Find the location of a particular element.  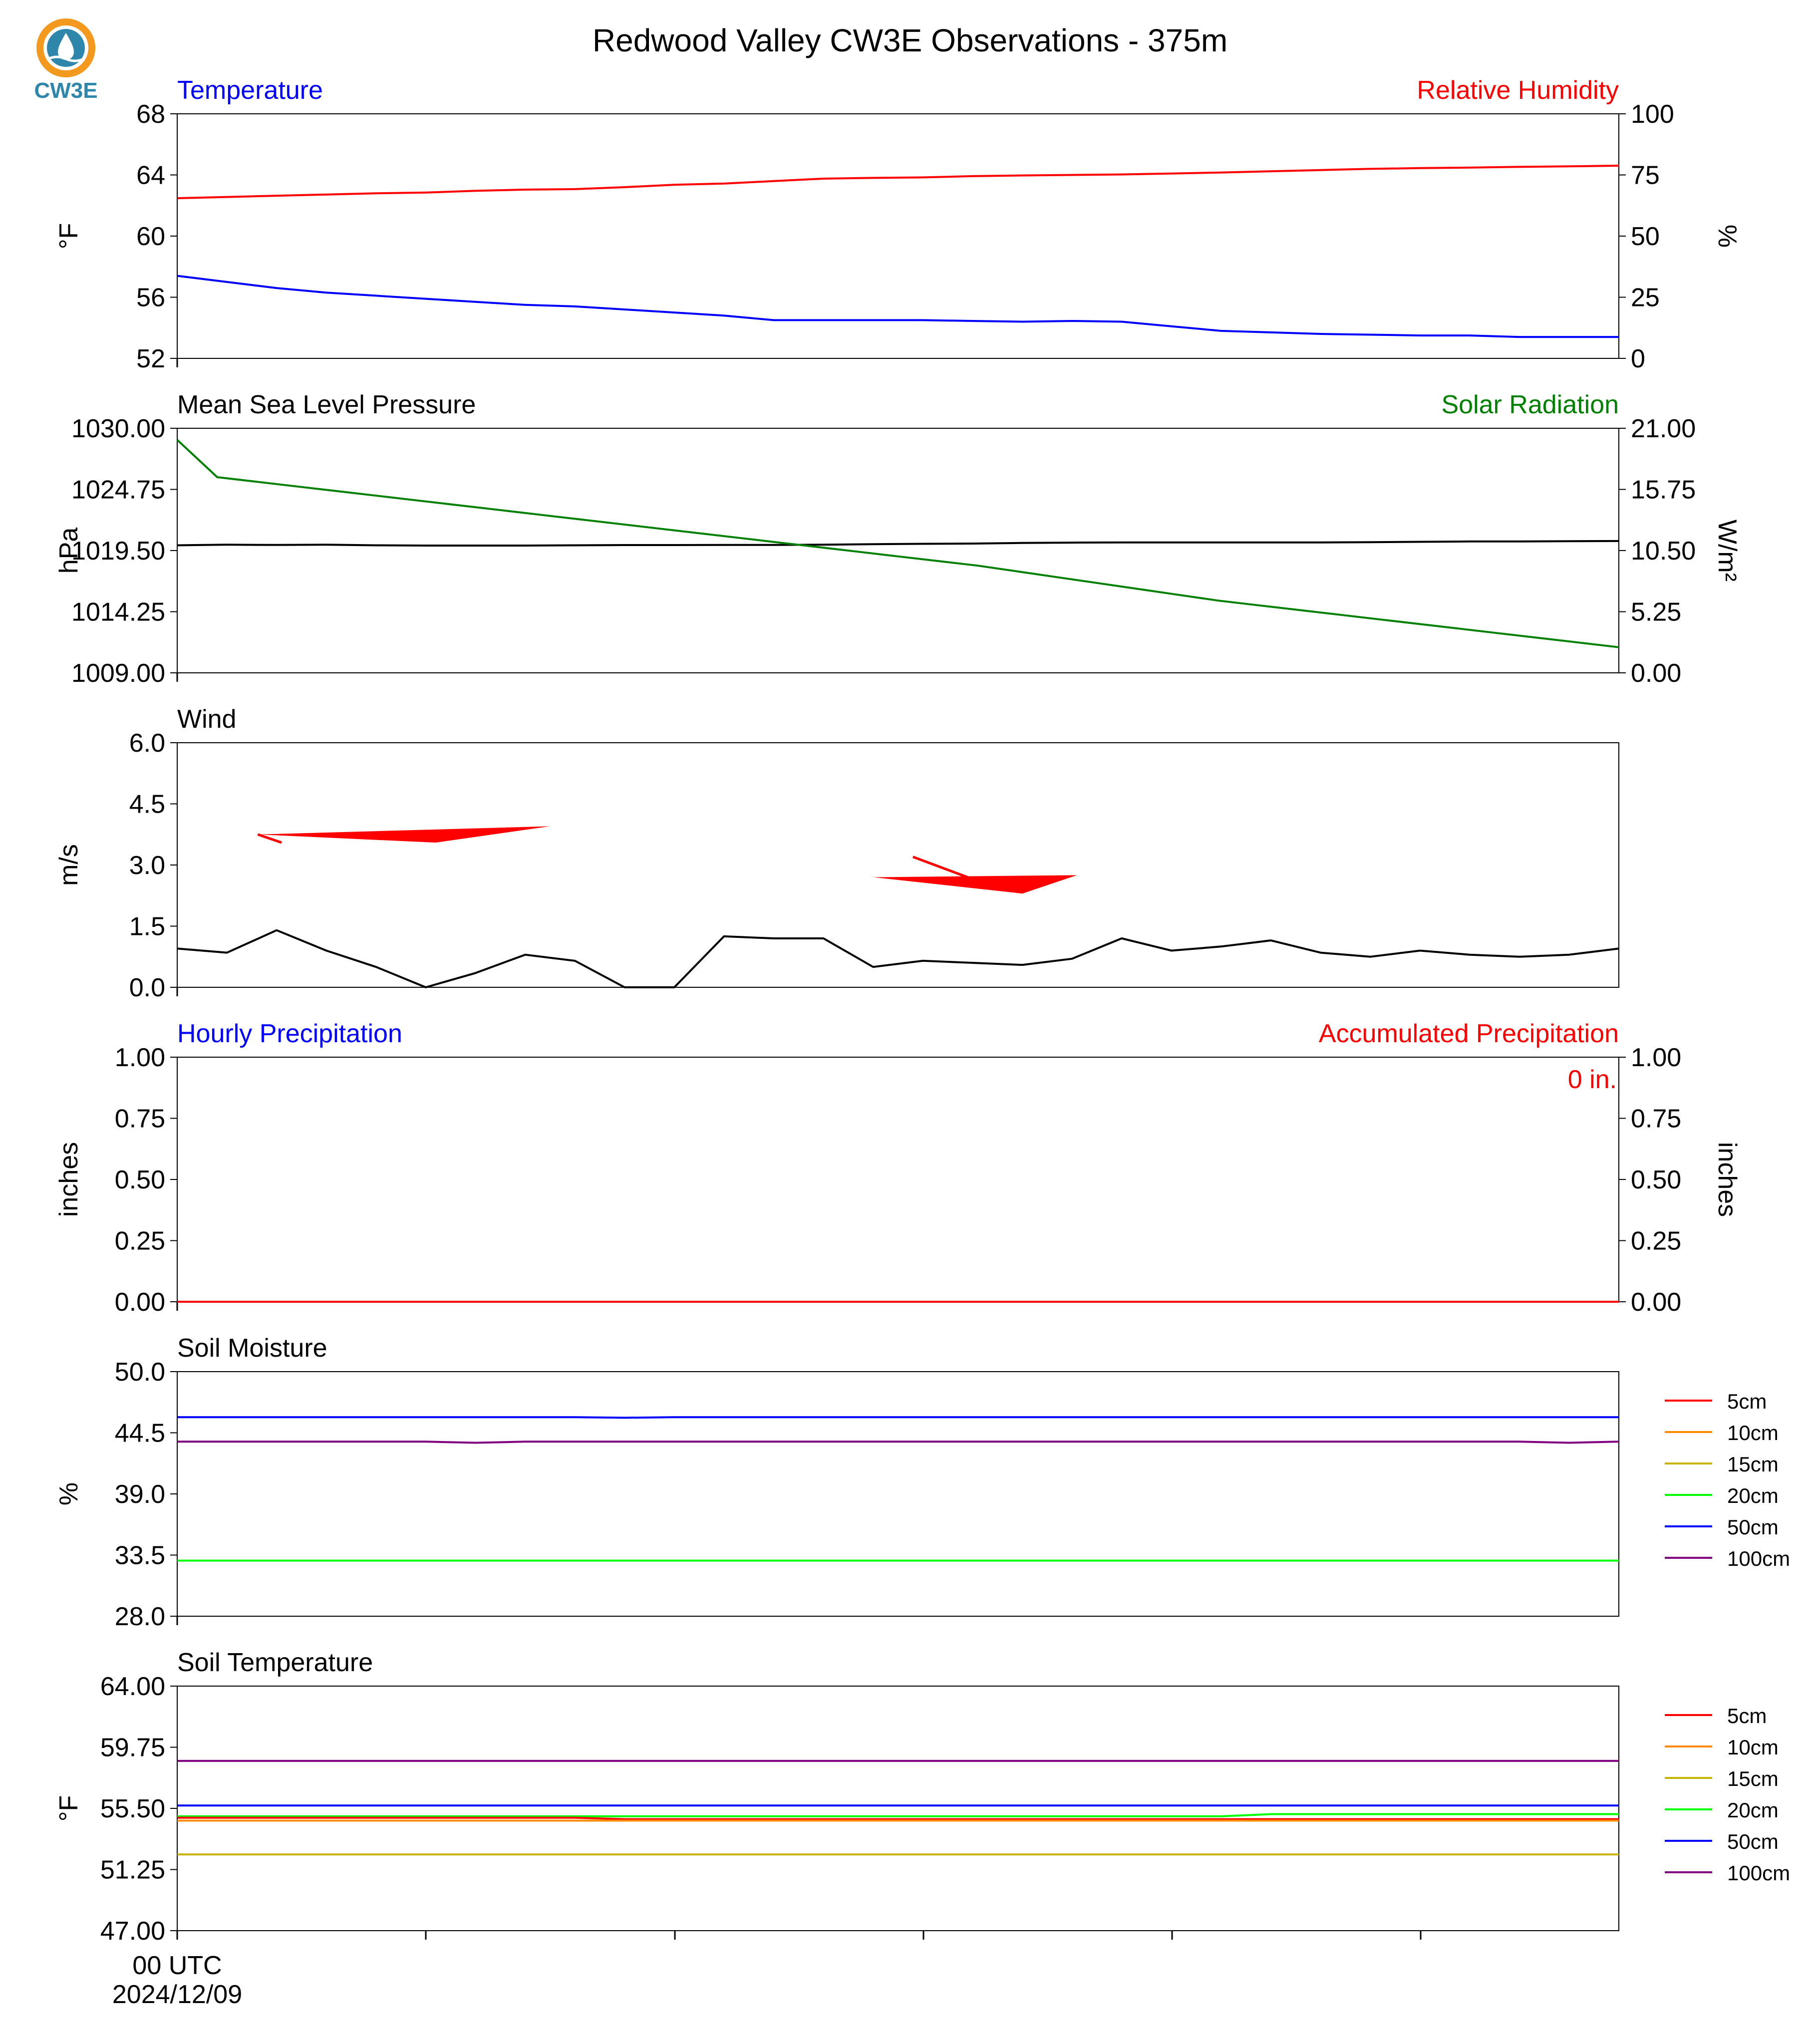

y-tick-label-right: 0.75 is located at coordinates (1656, 1119).